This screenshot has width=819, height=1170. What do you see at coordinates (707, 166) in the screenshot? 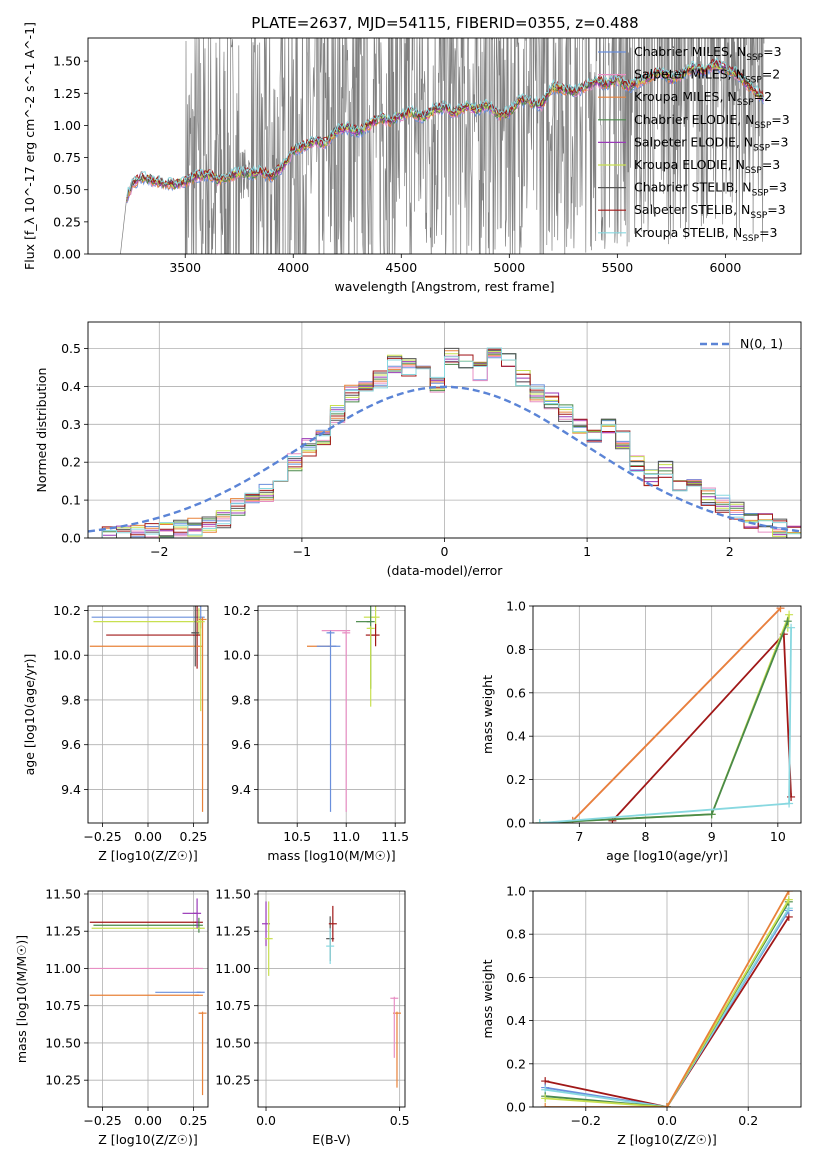
I see `legend-label: Kroupa ELODIE, NSSP=3` at bounding box center [707, 166].